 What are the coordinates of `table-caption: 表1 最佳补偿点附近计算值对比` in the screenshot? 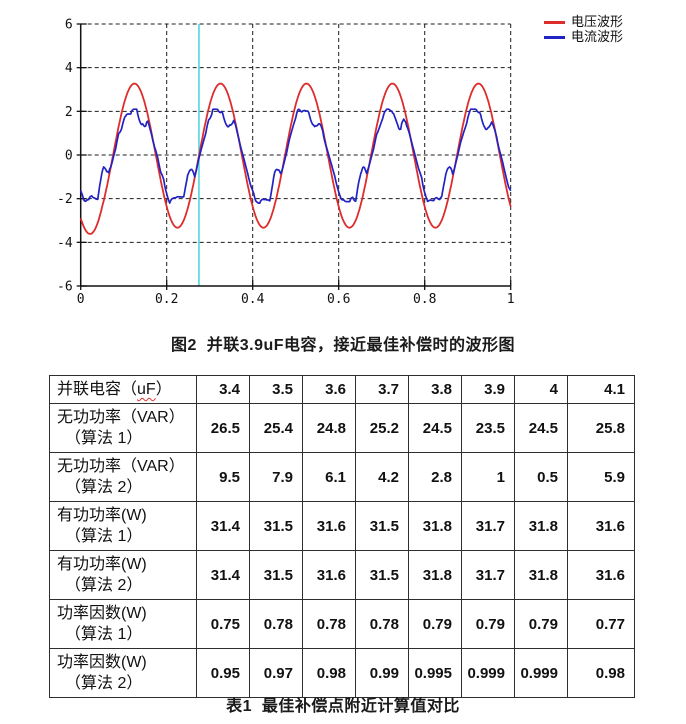 It's located at (343, 706).